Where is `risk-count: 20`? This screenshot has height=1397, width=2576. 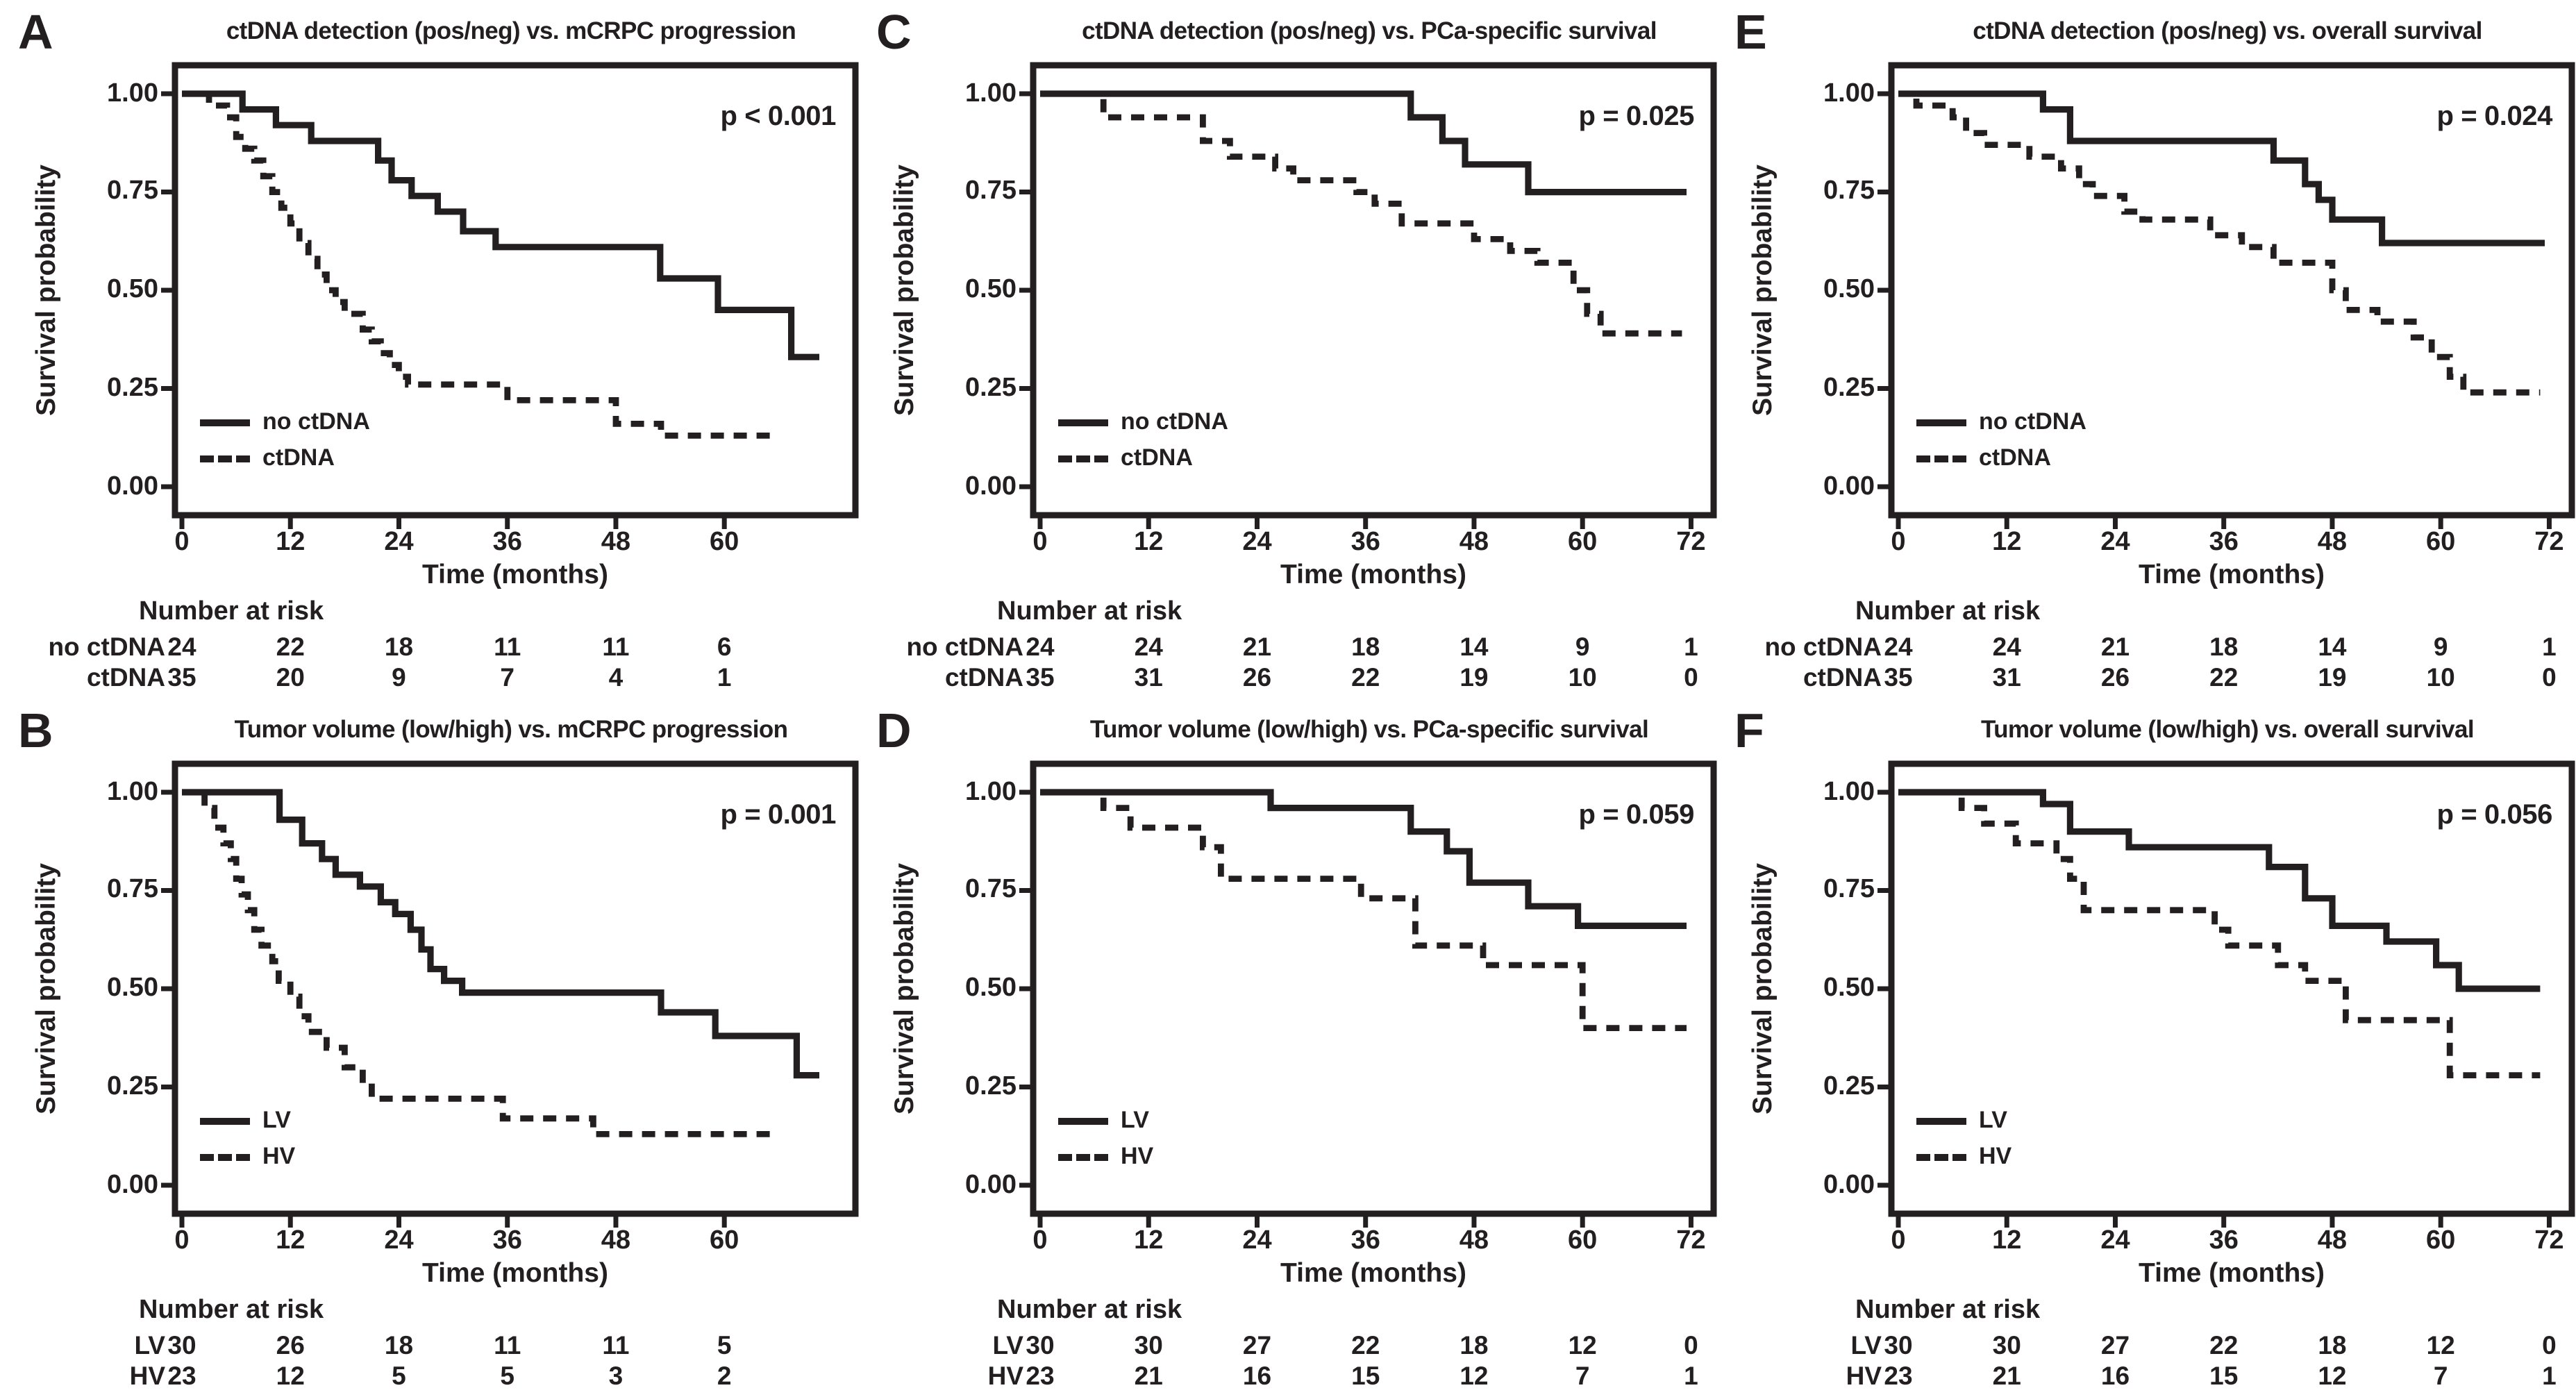
risk-count: 20 is located at coordinates (290, 677).